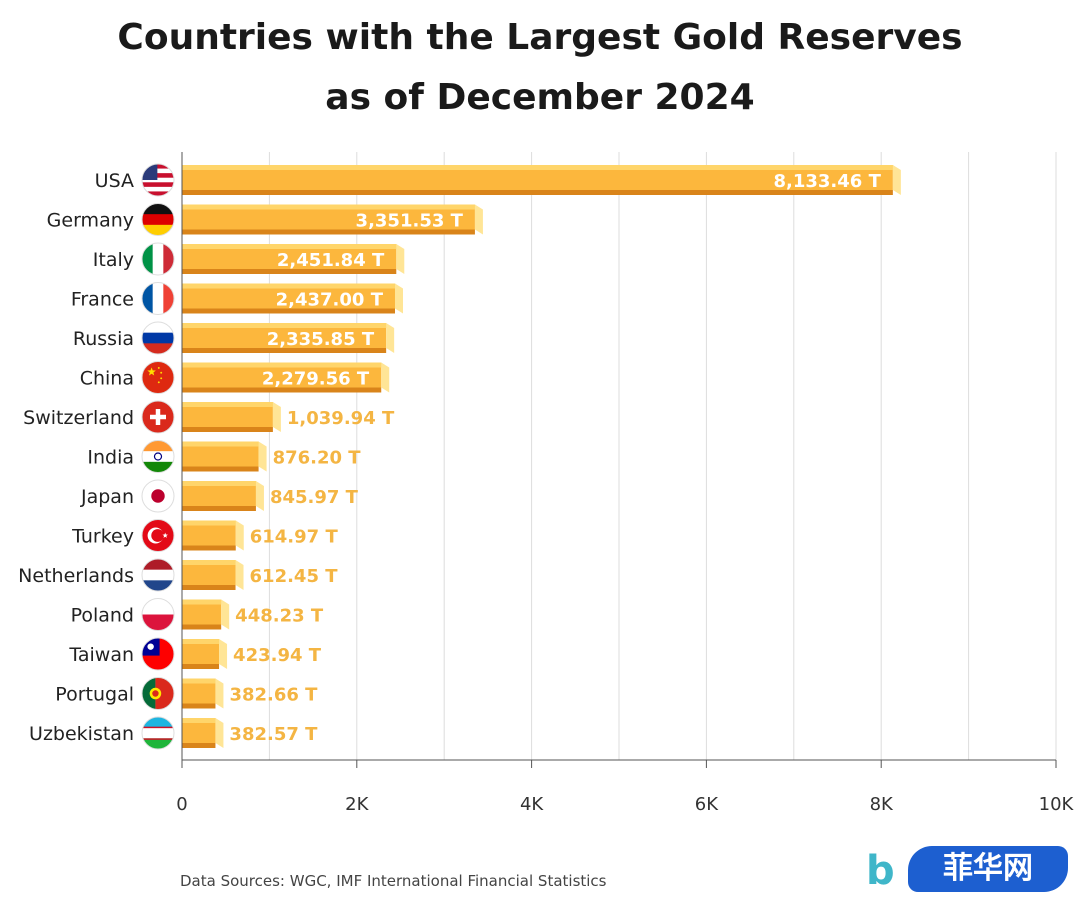  I want to click on bar-top-italy, so click(292, 246).